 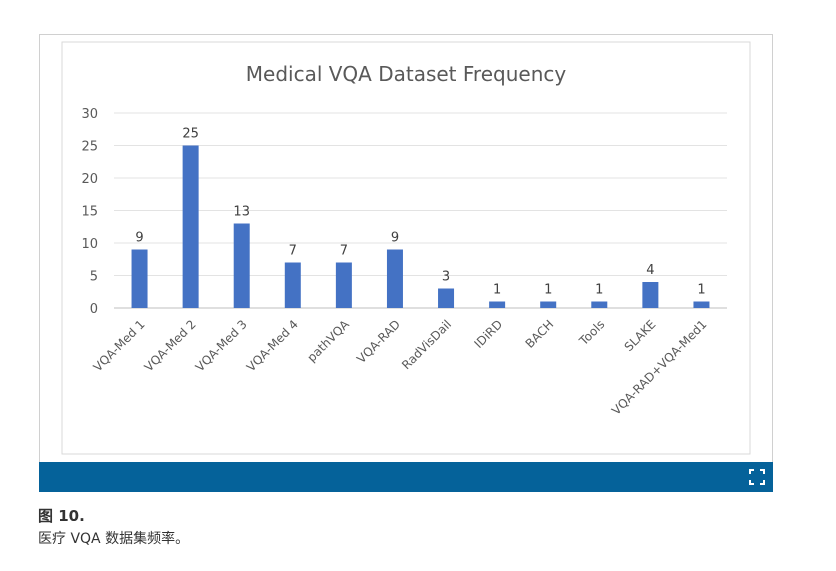 I want to click on y-axis-ticks: 0 5 10 15 20 25 30, so click(x=89, y=212).